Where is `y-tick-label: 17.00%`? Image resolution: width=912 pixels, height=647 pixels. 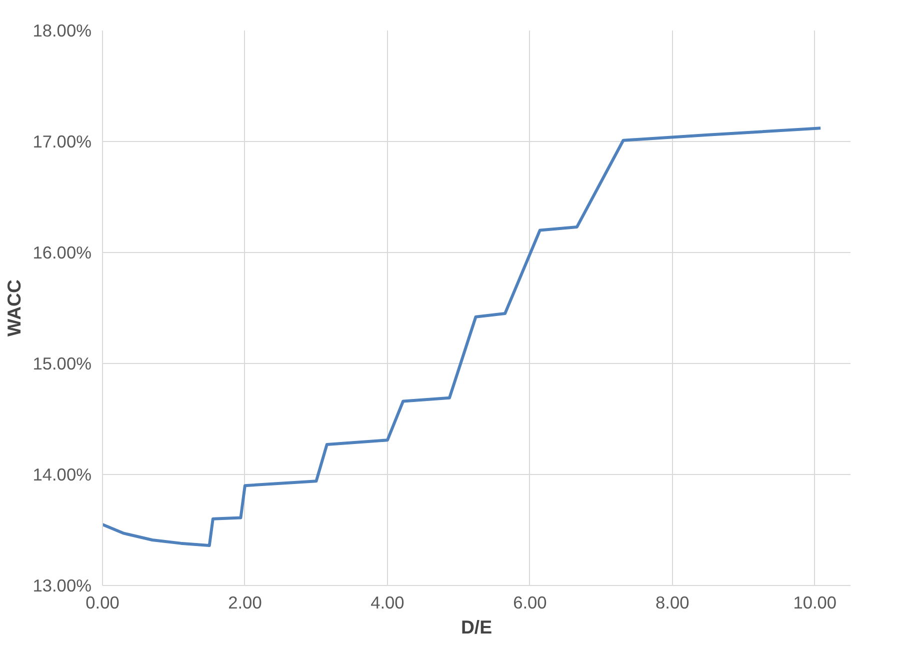 y-tick-label: 17.00% is located at coordinates (62, 142).